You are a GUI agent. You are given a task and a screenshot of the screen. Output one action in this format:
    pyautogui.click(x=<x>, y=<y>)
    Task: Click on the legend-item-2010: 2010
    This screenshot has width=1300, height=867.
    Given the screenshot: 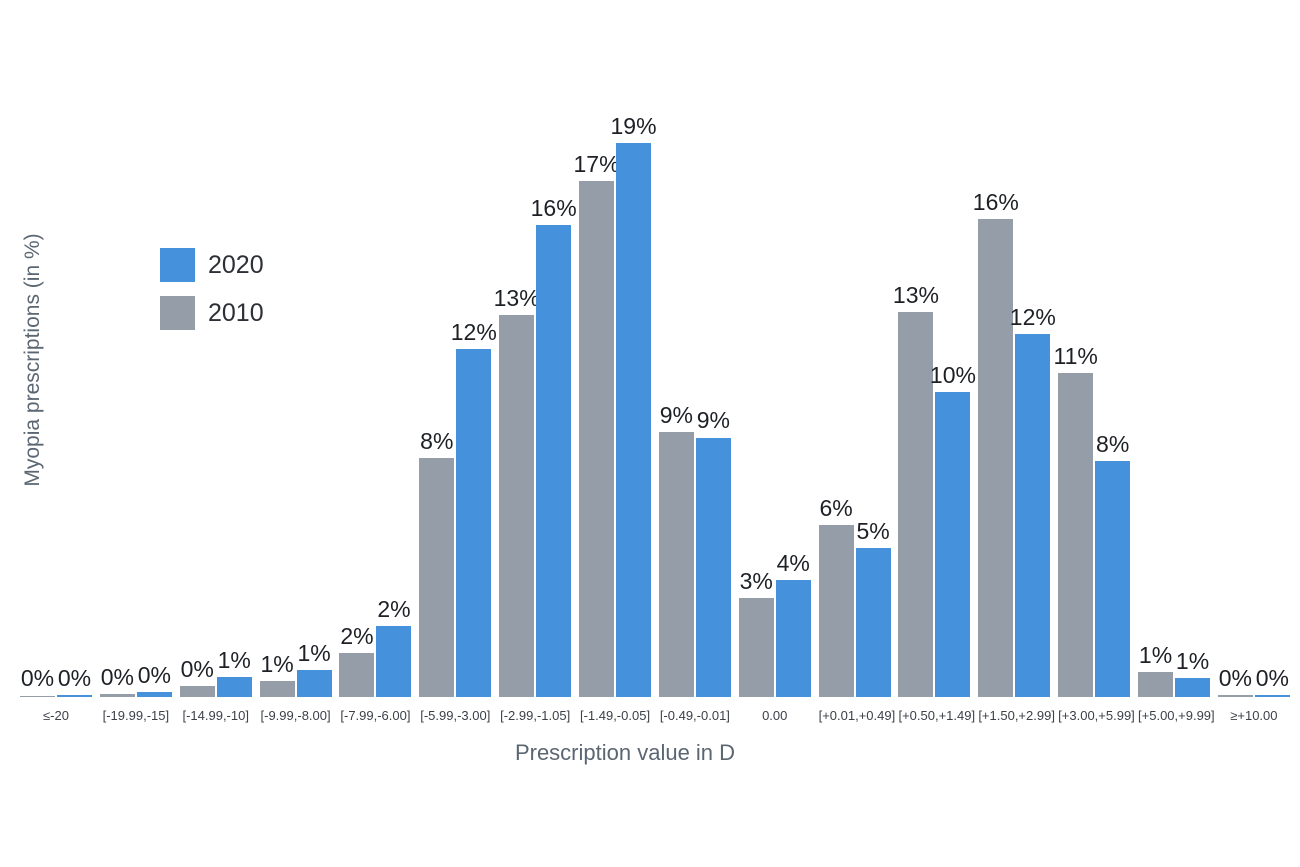 What is the action you would take?
    pyautogui.click(x=212, y=313)
    